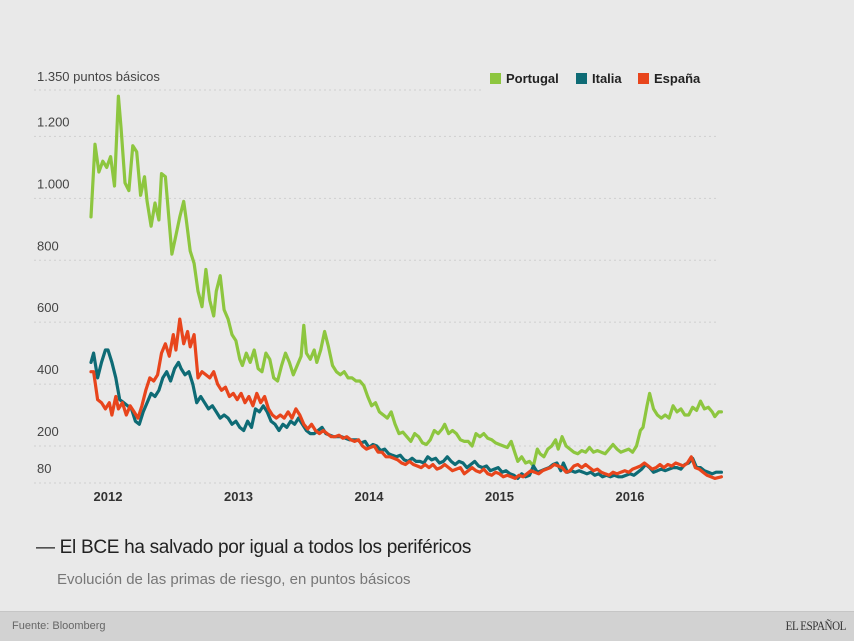 Image resolution: width=854 pixels, height=641 pixels. Describe the element at coordinates (499, 496) in the screenshot. I see `x-tick-label: 2015` at that location.